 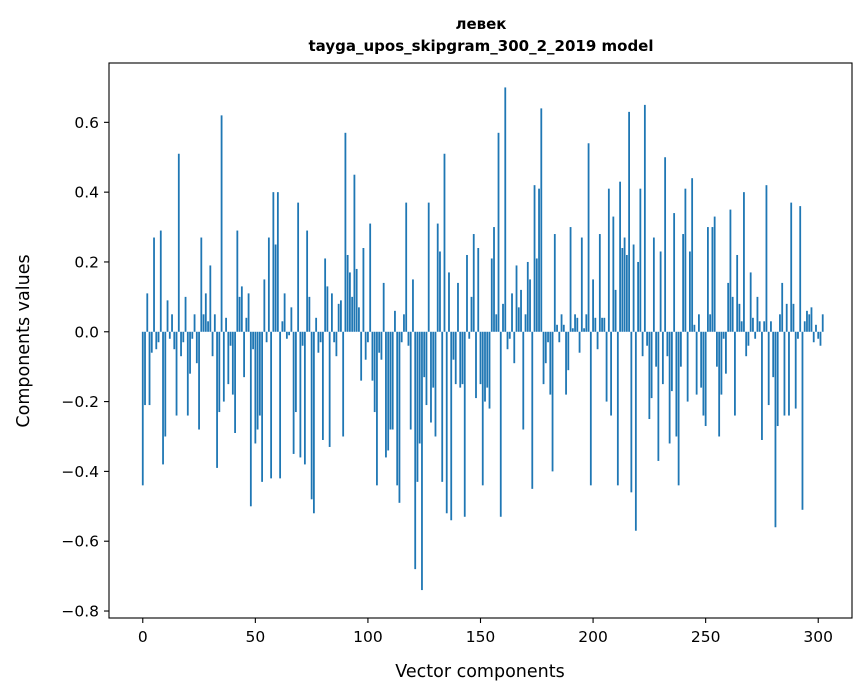 What do you see at coordinates (86, 332) in the screenshot?
I see `y-tick-label: 0.0` at bounding box center [86, 332].